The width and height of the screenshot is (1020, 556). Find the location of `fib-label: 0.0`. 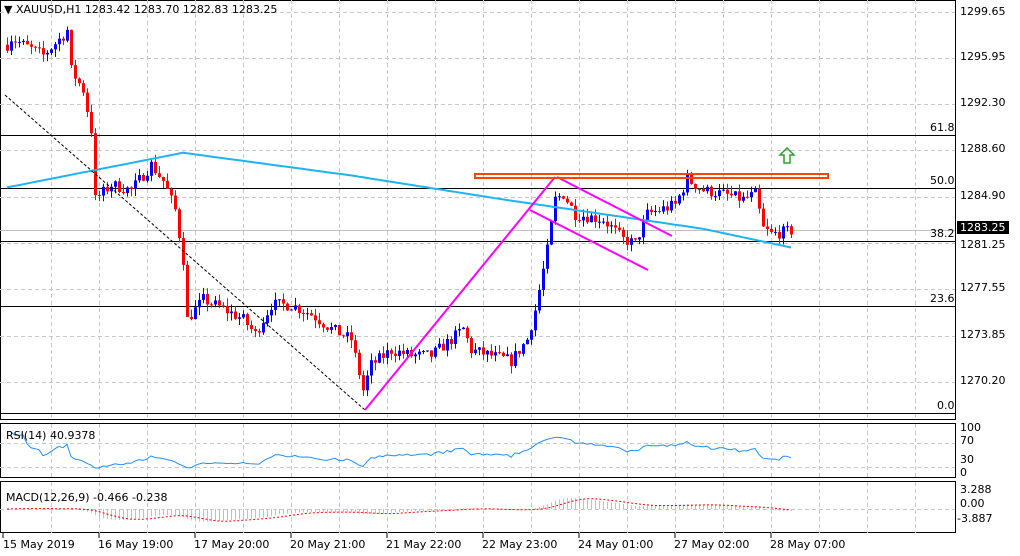

fib-label: 0.0 is located at coordinates (946, 405).